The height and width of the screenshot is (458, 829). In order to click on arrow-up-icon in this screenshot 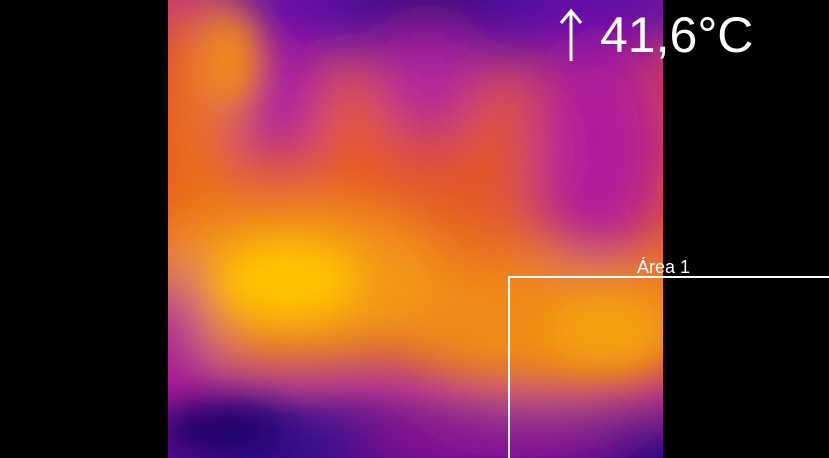, I will do `click(571, 34)`.